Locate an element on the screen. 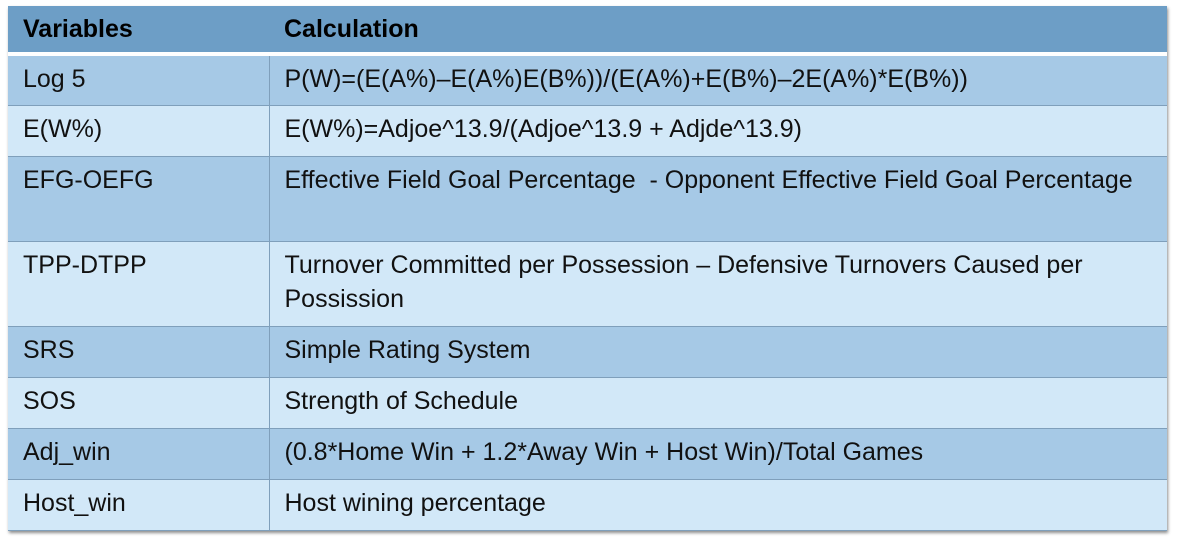 This screenshot has height=538, width=1177. table-header-row: Variables Calculation is located at coordinates (587, 31).